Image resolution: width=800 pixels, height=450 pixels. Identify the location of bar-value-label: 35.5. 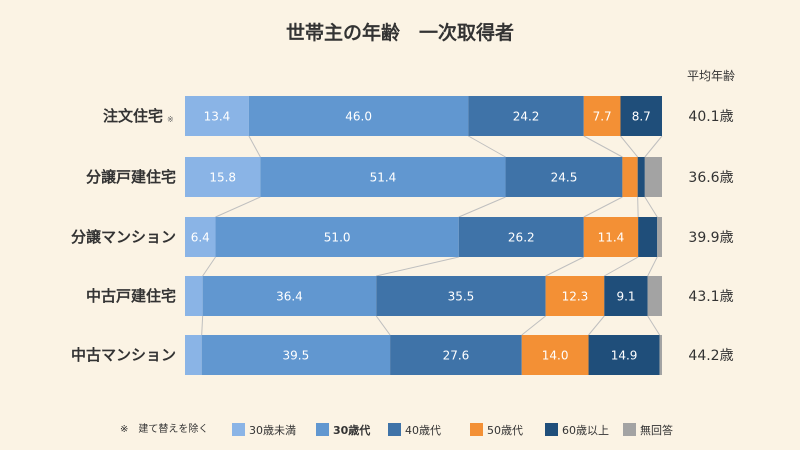
(461, 297).